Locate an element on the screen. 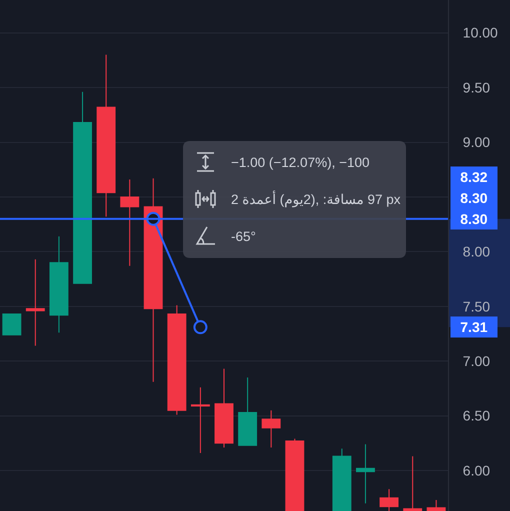  y-tick-label: 7.00 is located at coordinates (476, 360).